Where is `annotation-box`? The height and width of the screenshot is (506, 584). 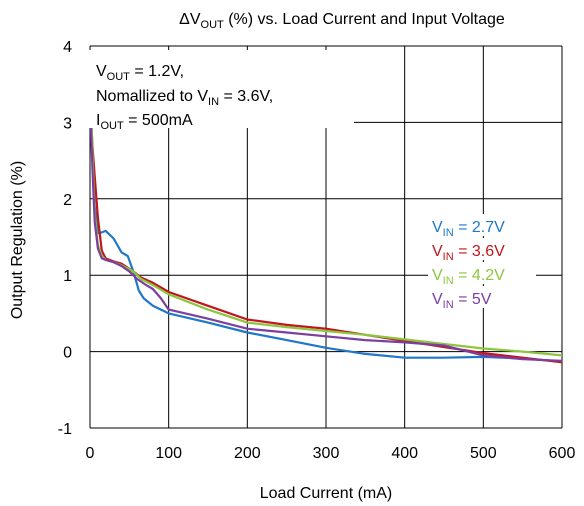 annotation-box is located at coordinates (220, 89).